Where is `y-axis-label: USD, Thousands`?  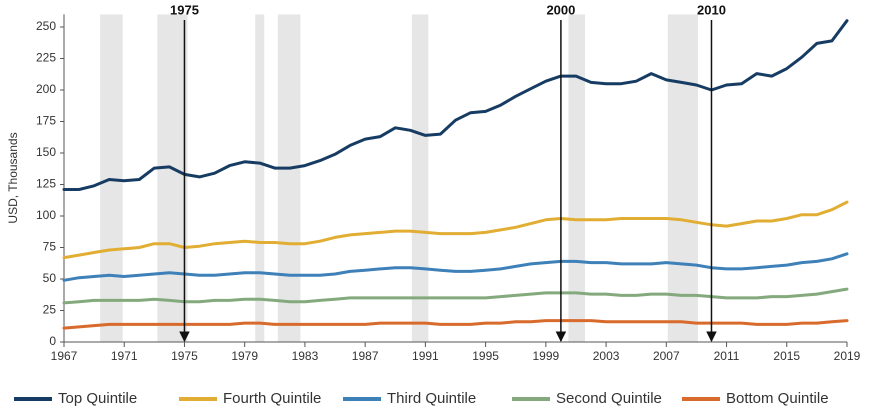
y-axis-label: USD, Thousands is located at coordinates (13, 177).